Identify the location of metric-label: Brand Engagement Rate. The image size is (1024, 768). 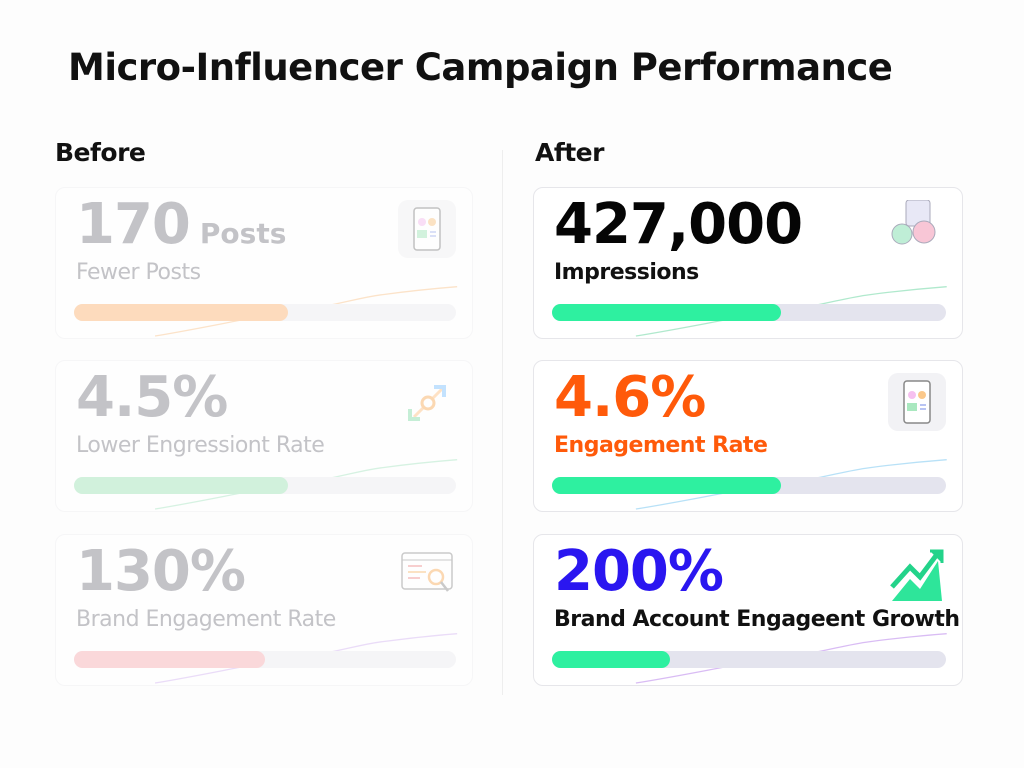
(206, 619).